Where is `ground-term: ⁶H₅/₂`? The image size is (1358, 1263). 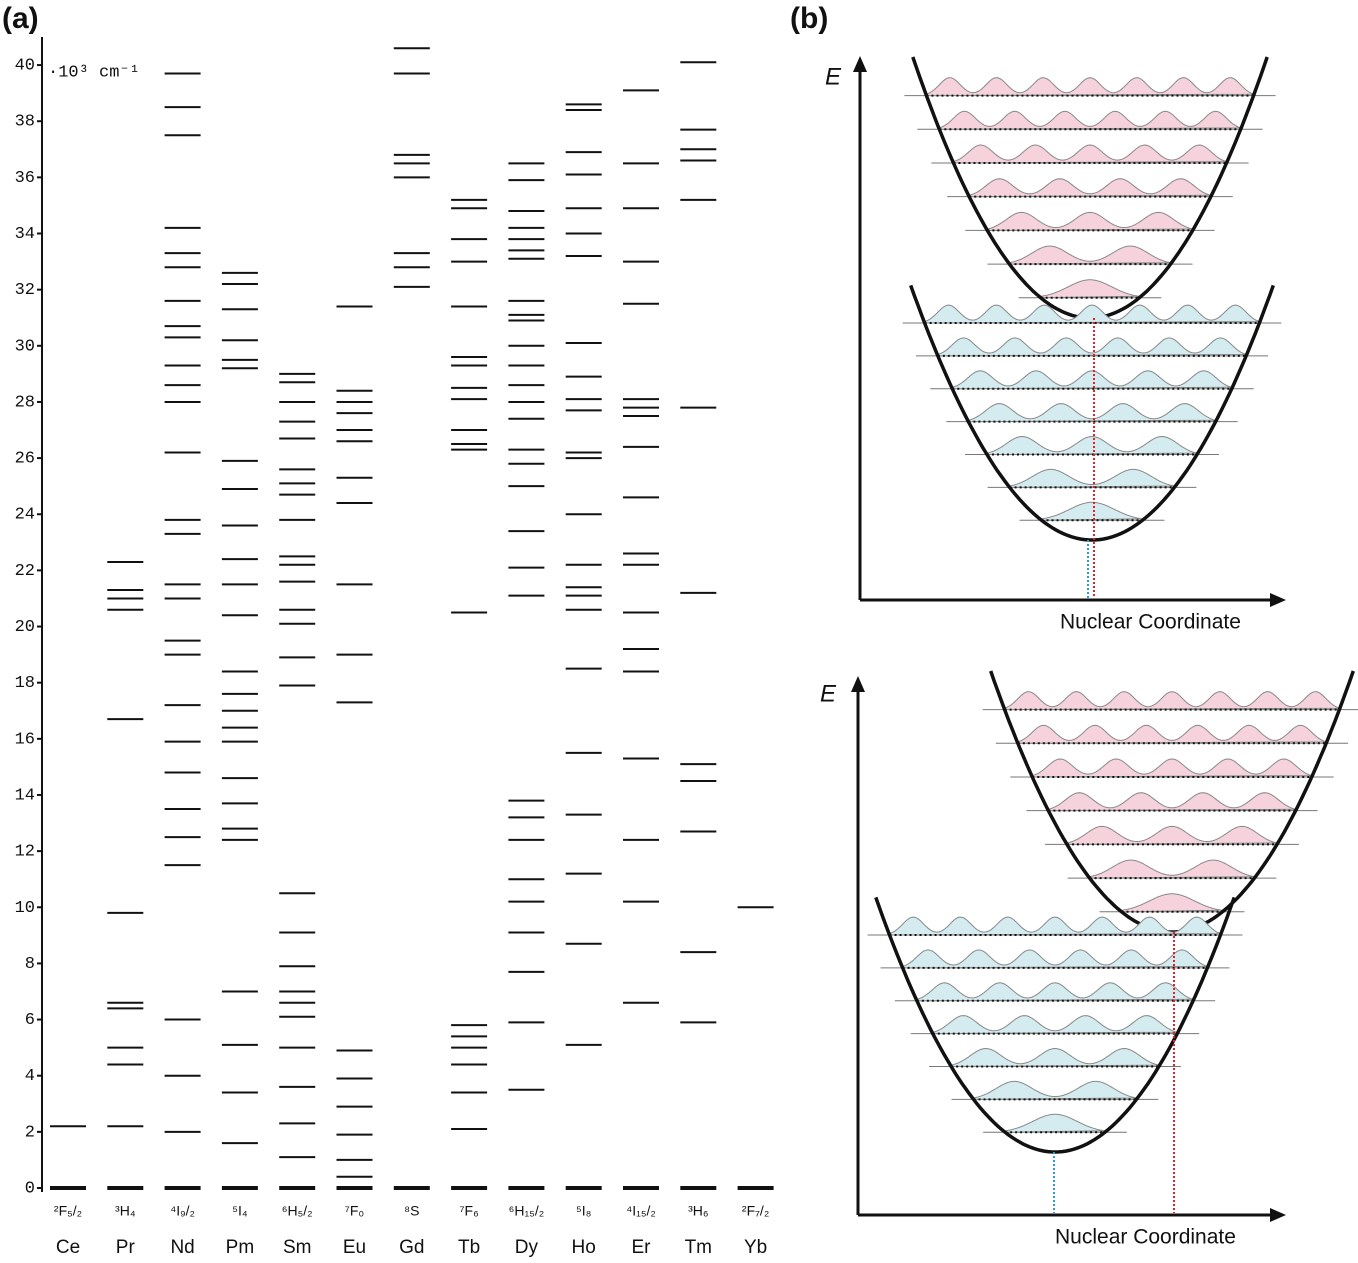
ground-term: ⁶H₅/₂ is located at coordinates (297, 1211).